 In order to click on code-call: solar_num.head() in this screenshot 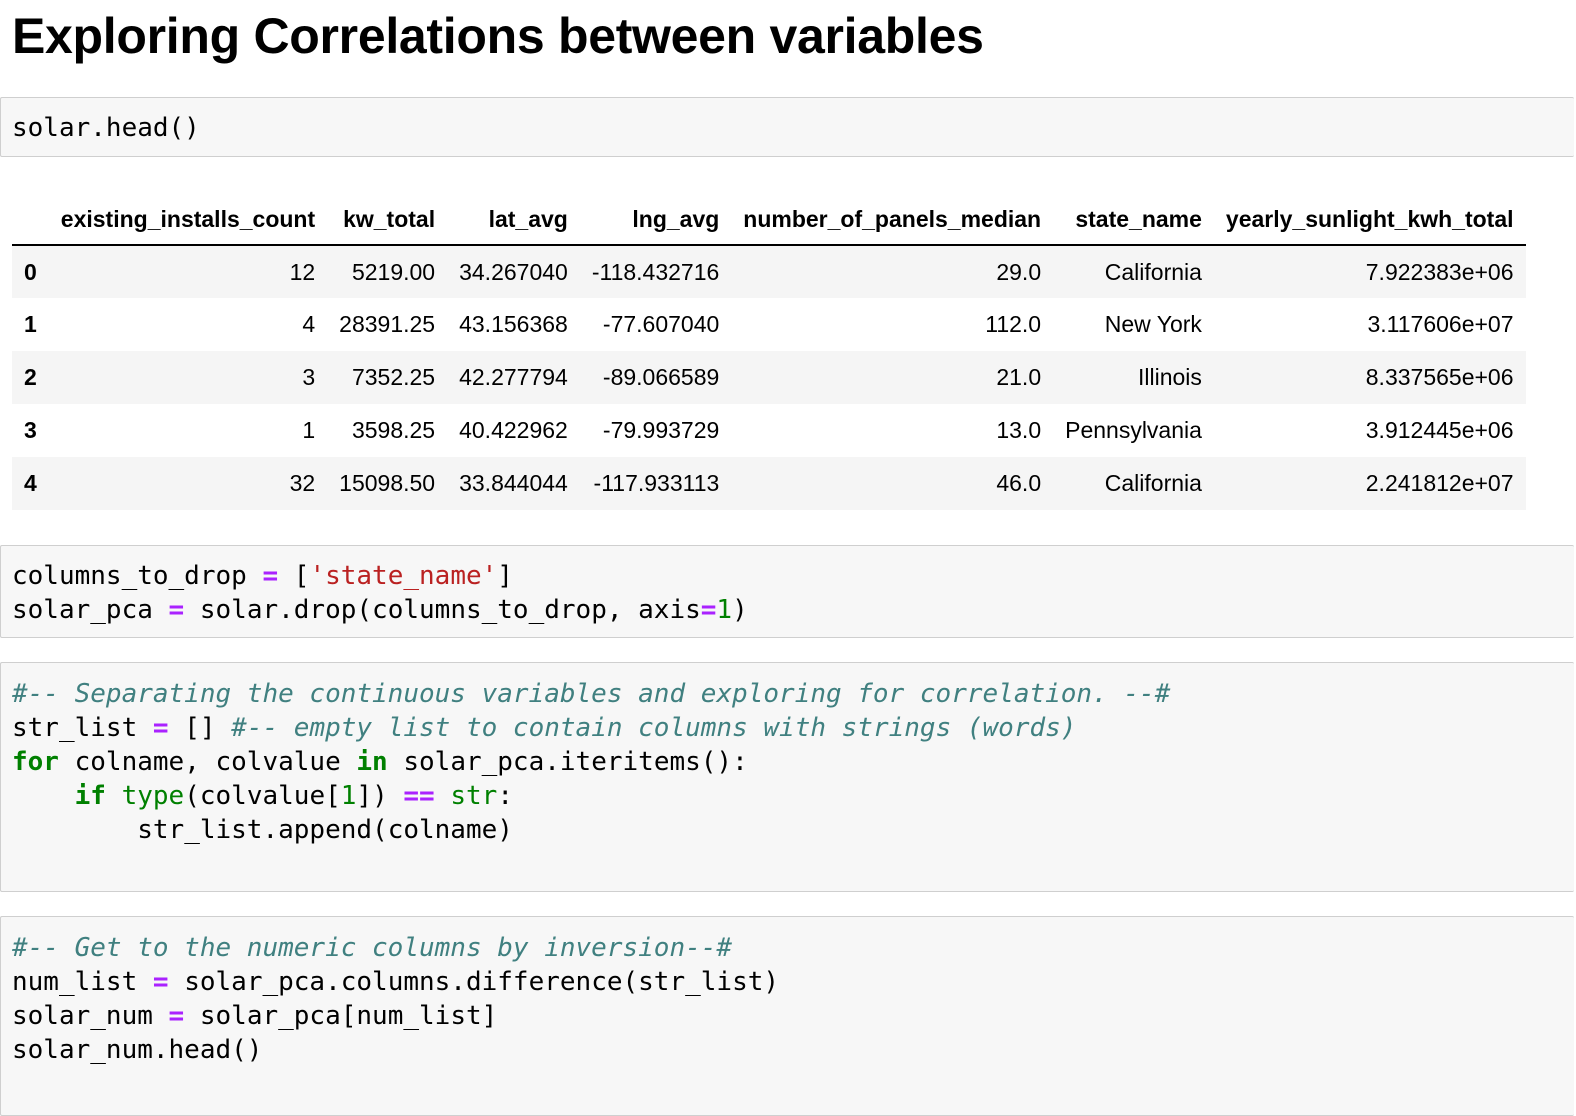, I will do `click(137, 1050)`.